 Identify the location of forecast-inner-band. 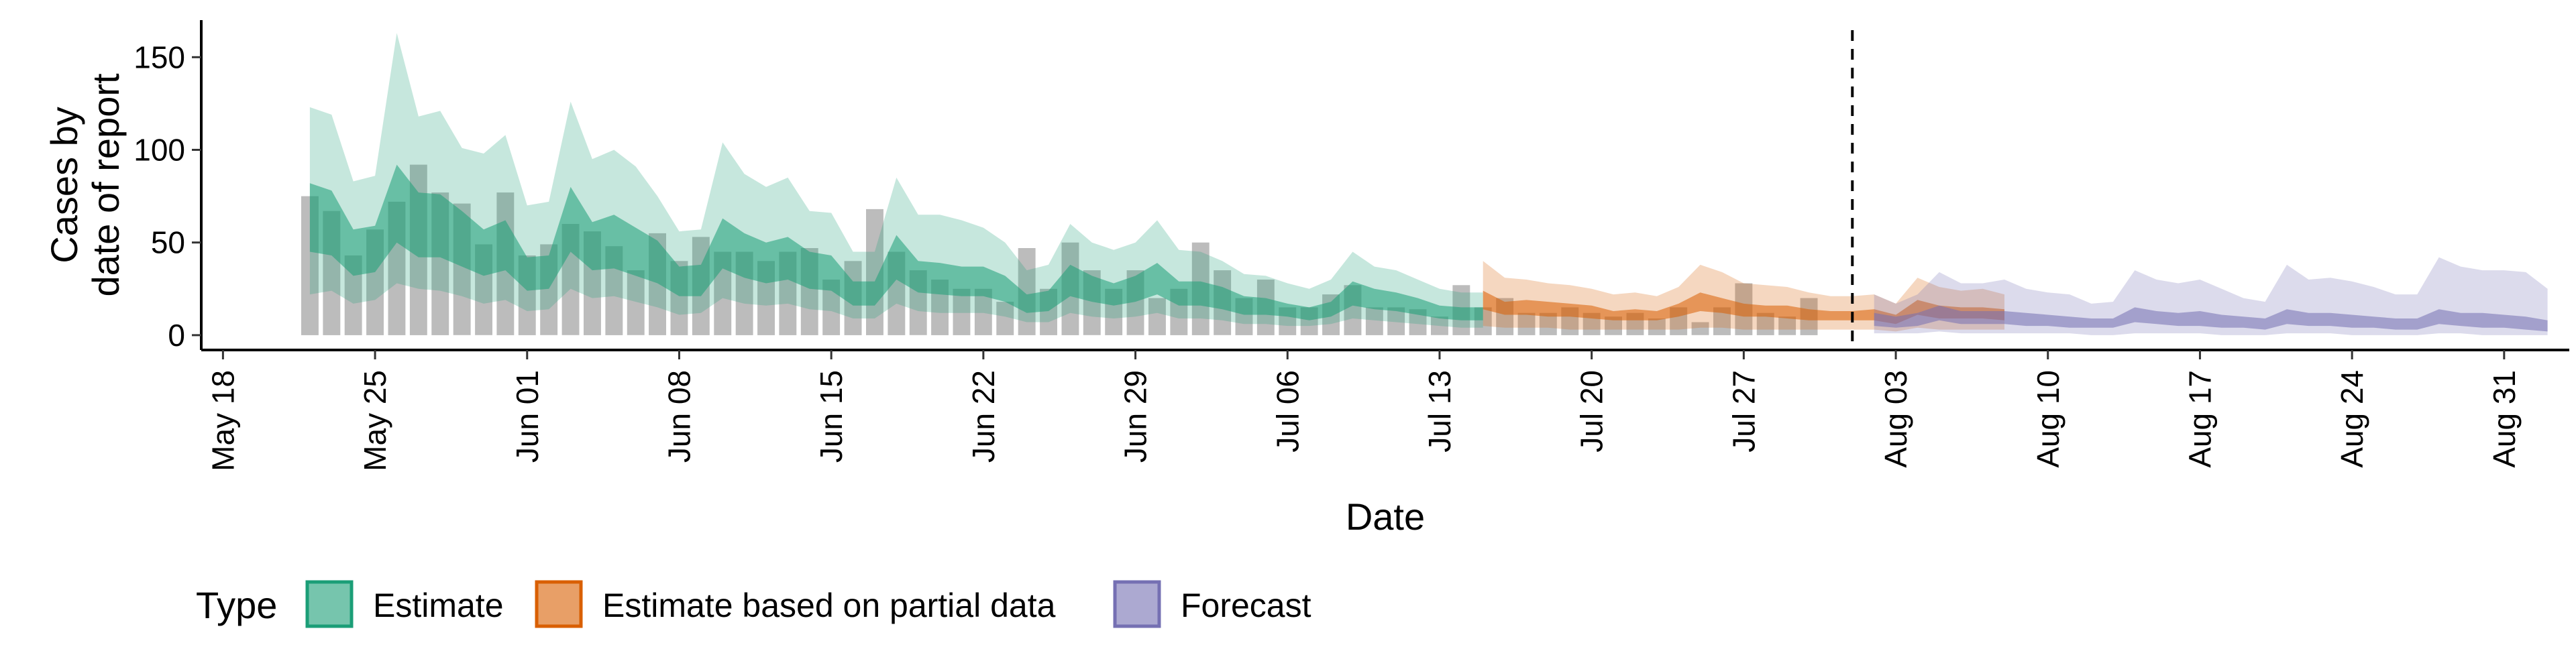
(2211, 318).